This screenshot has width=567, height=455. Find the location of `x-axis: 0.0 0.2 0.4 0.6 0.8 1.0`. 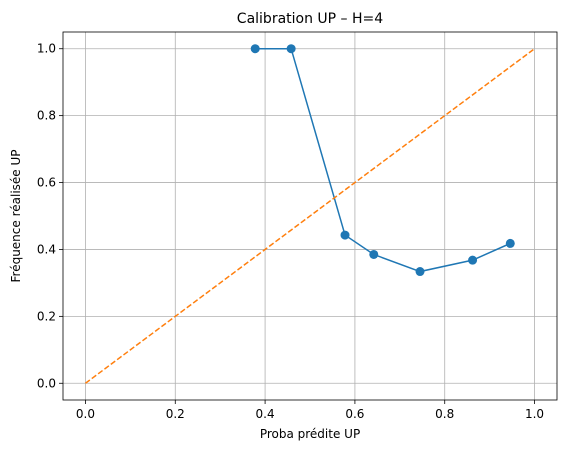

x-axis: 0.0 0.2 0.4 0.6 0.8 1.0 is located at coordinates (310, 410).